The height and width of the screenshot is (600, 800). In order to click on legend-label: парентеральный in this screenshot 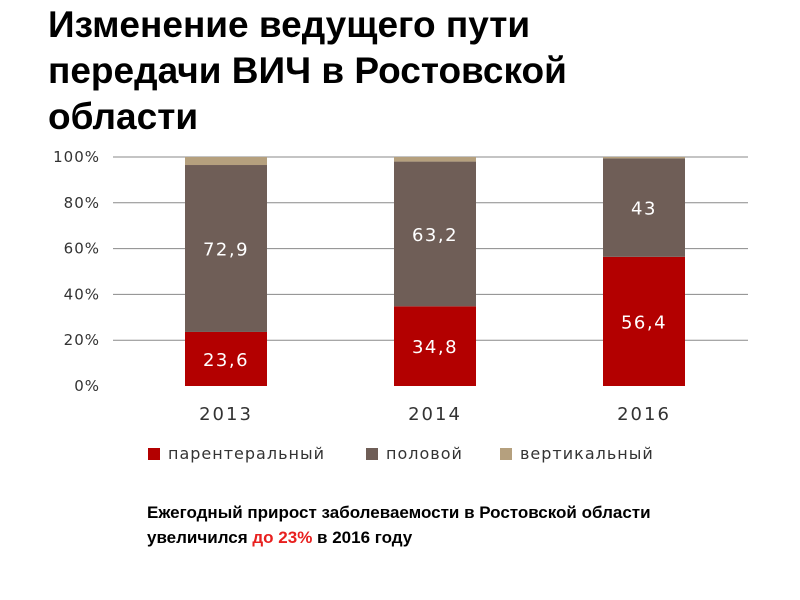, I will do `click(246, 453)`.